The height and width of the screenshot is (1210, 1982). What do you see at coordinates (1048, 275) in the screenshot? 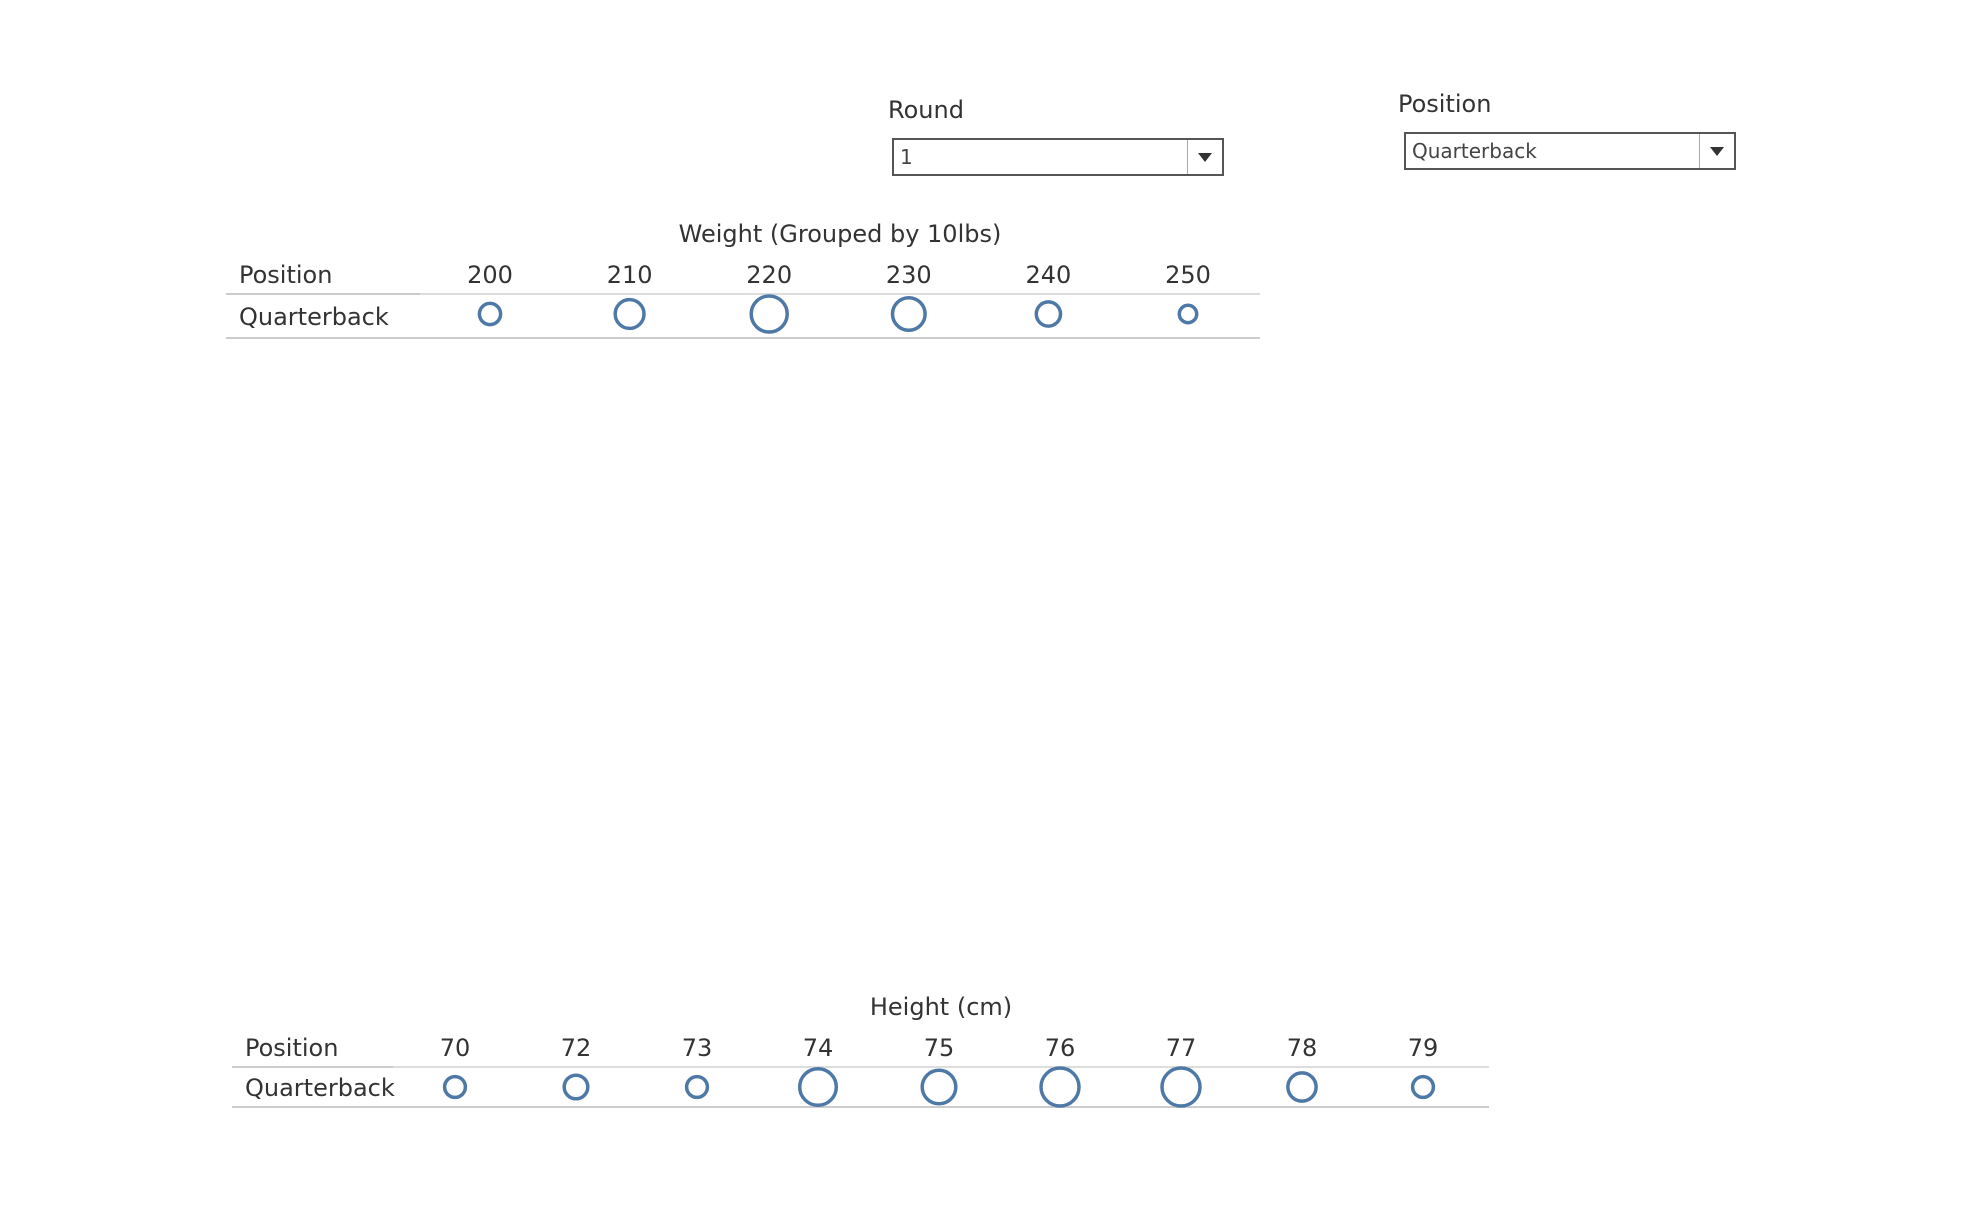
I see `weight-tick-label: 240` at bounding box center [1048, 275].